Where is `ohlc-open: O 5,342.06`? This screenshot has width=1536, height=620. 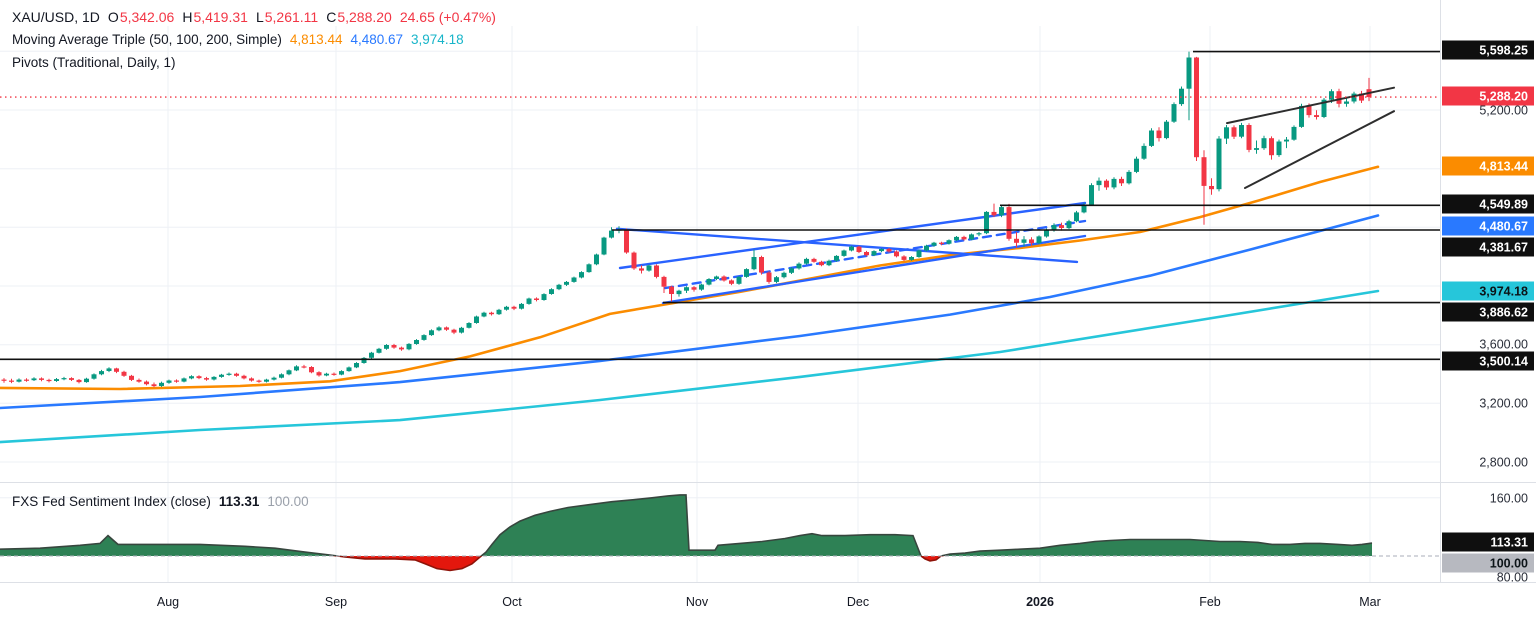
ohlc-open: O 5,342.06 is located at coordinates (141, 17).